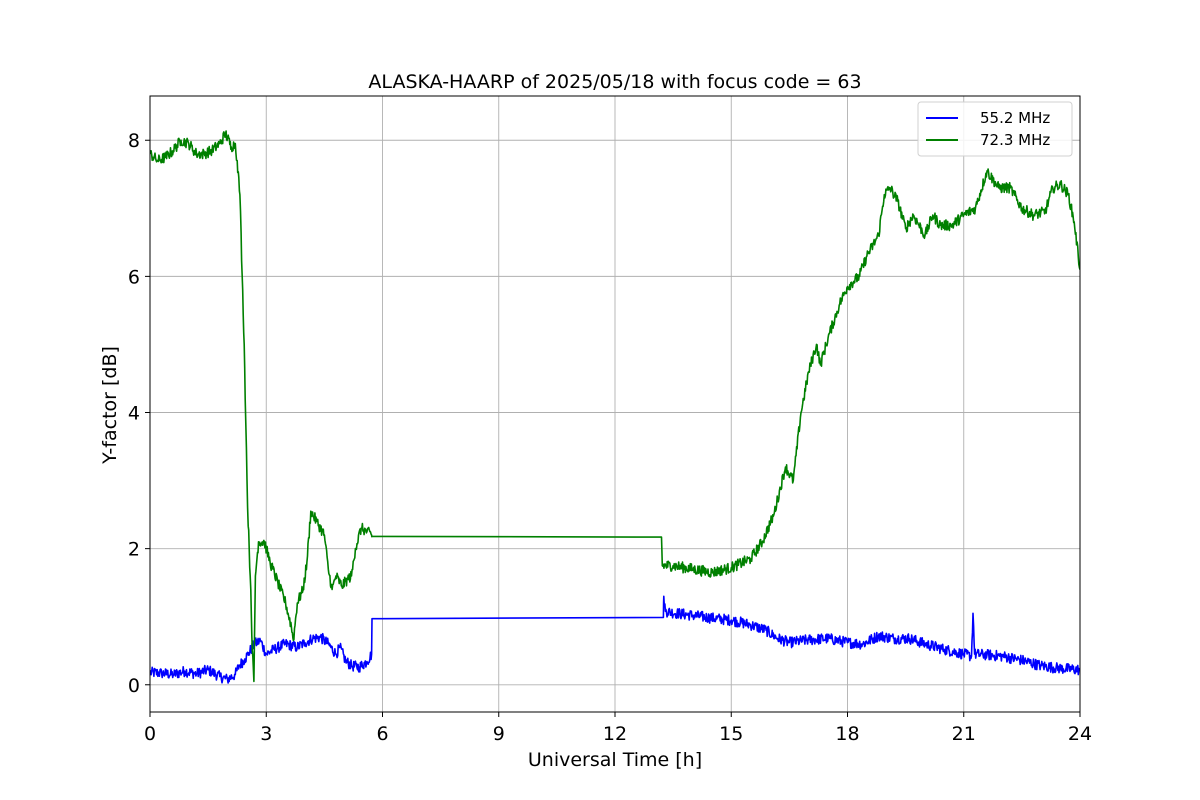 This screenshot has width=1200, height=800. I want to click on y-axis-label: Y-factor [dB], so click(110, 405).